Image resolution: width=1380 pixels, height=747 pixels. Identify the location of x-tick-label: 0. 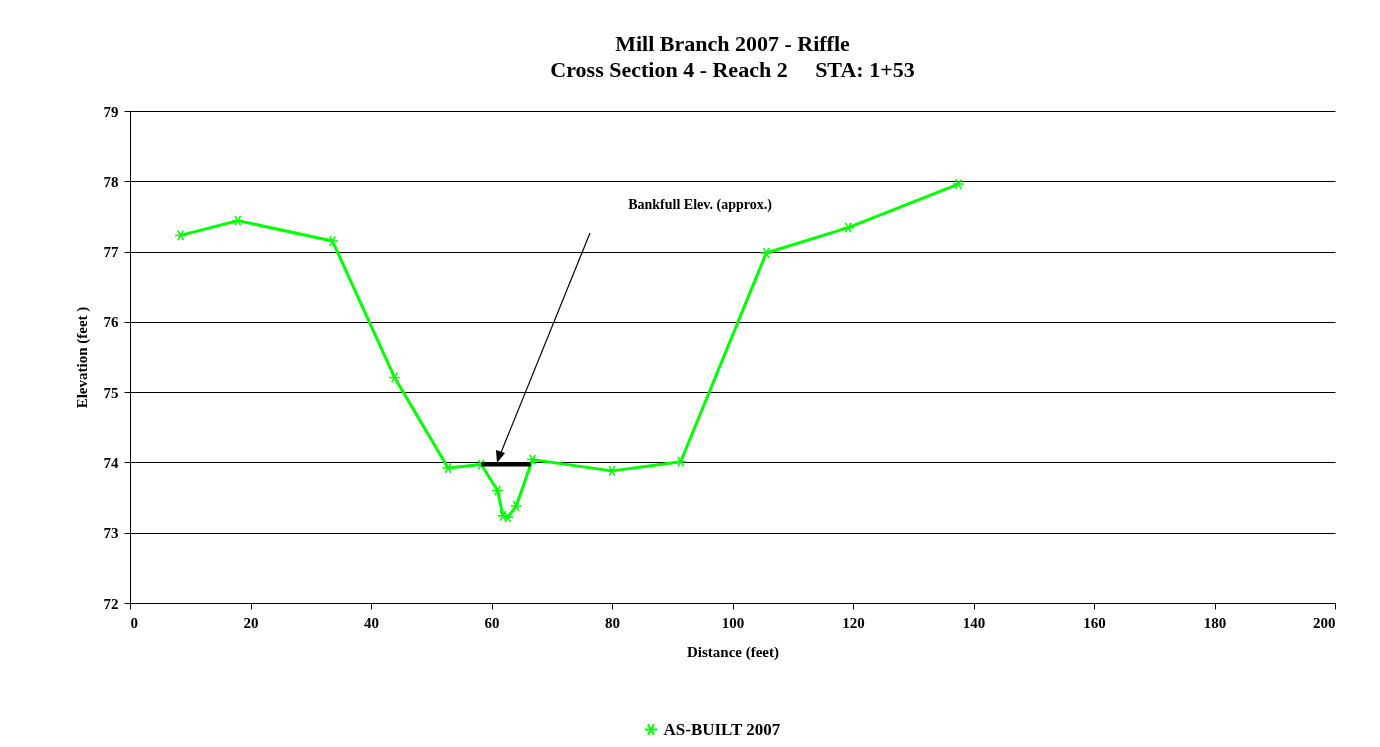
(134, 622).